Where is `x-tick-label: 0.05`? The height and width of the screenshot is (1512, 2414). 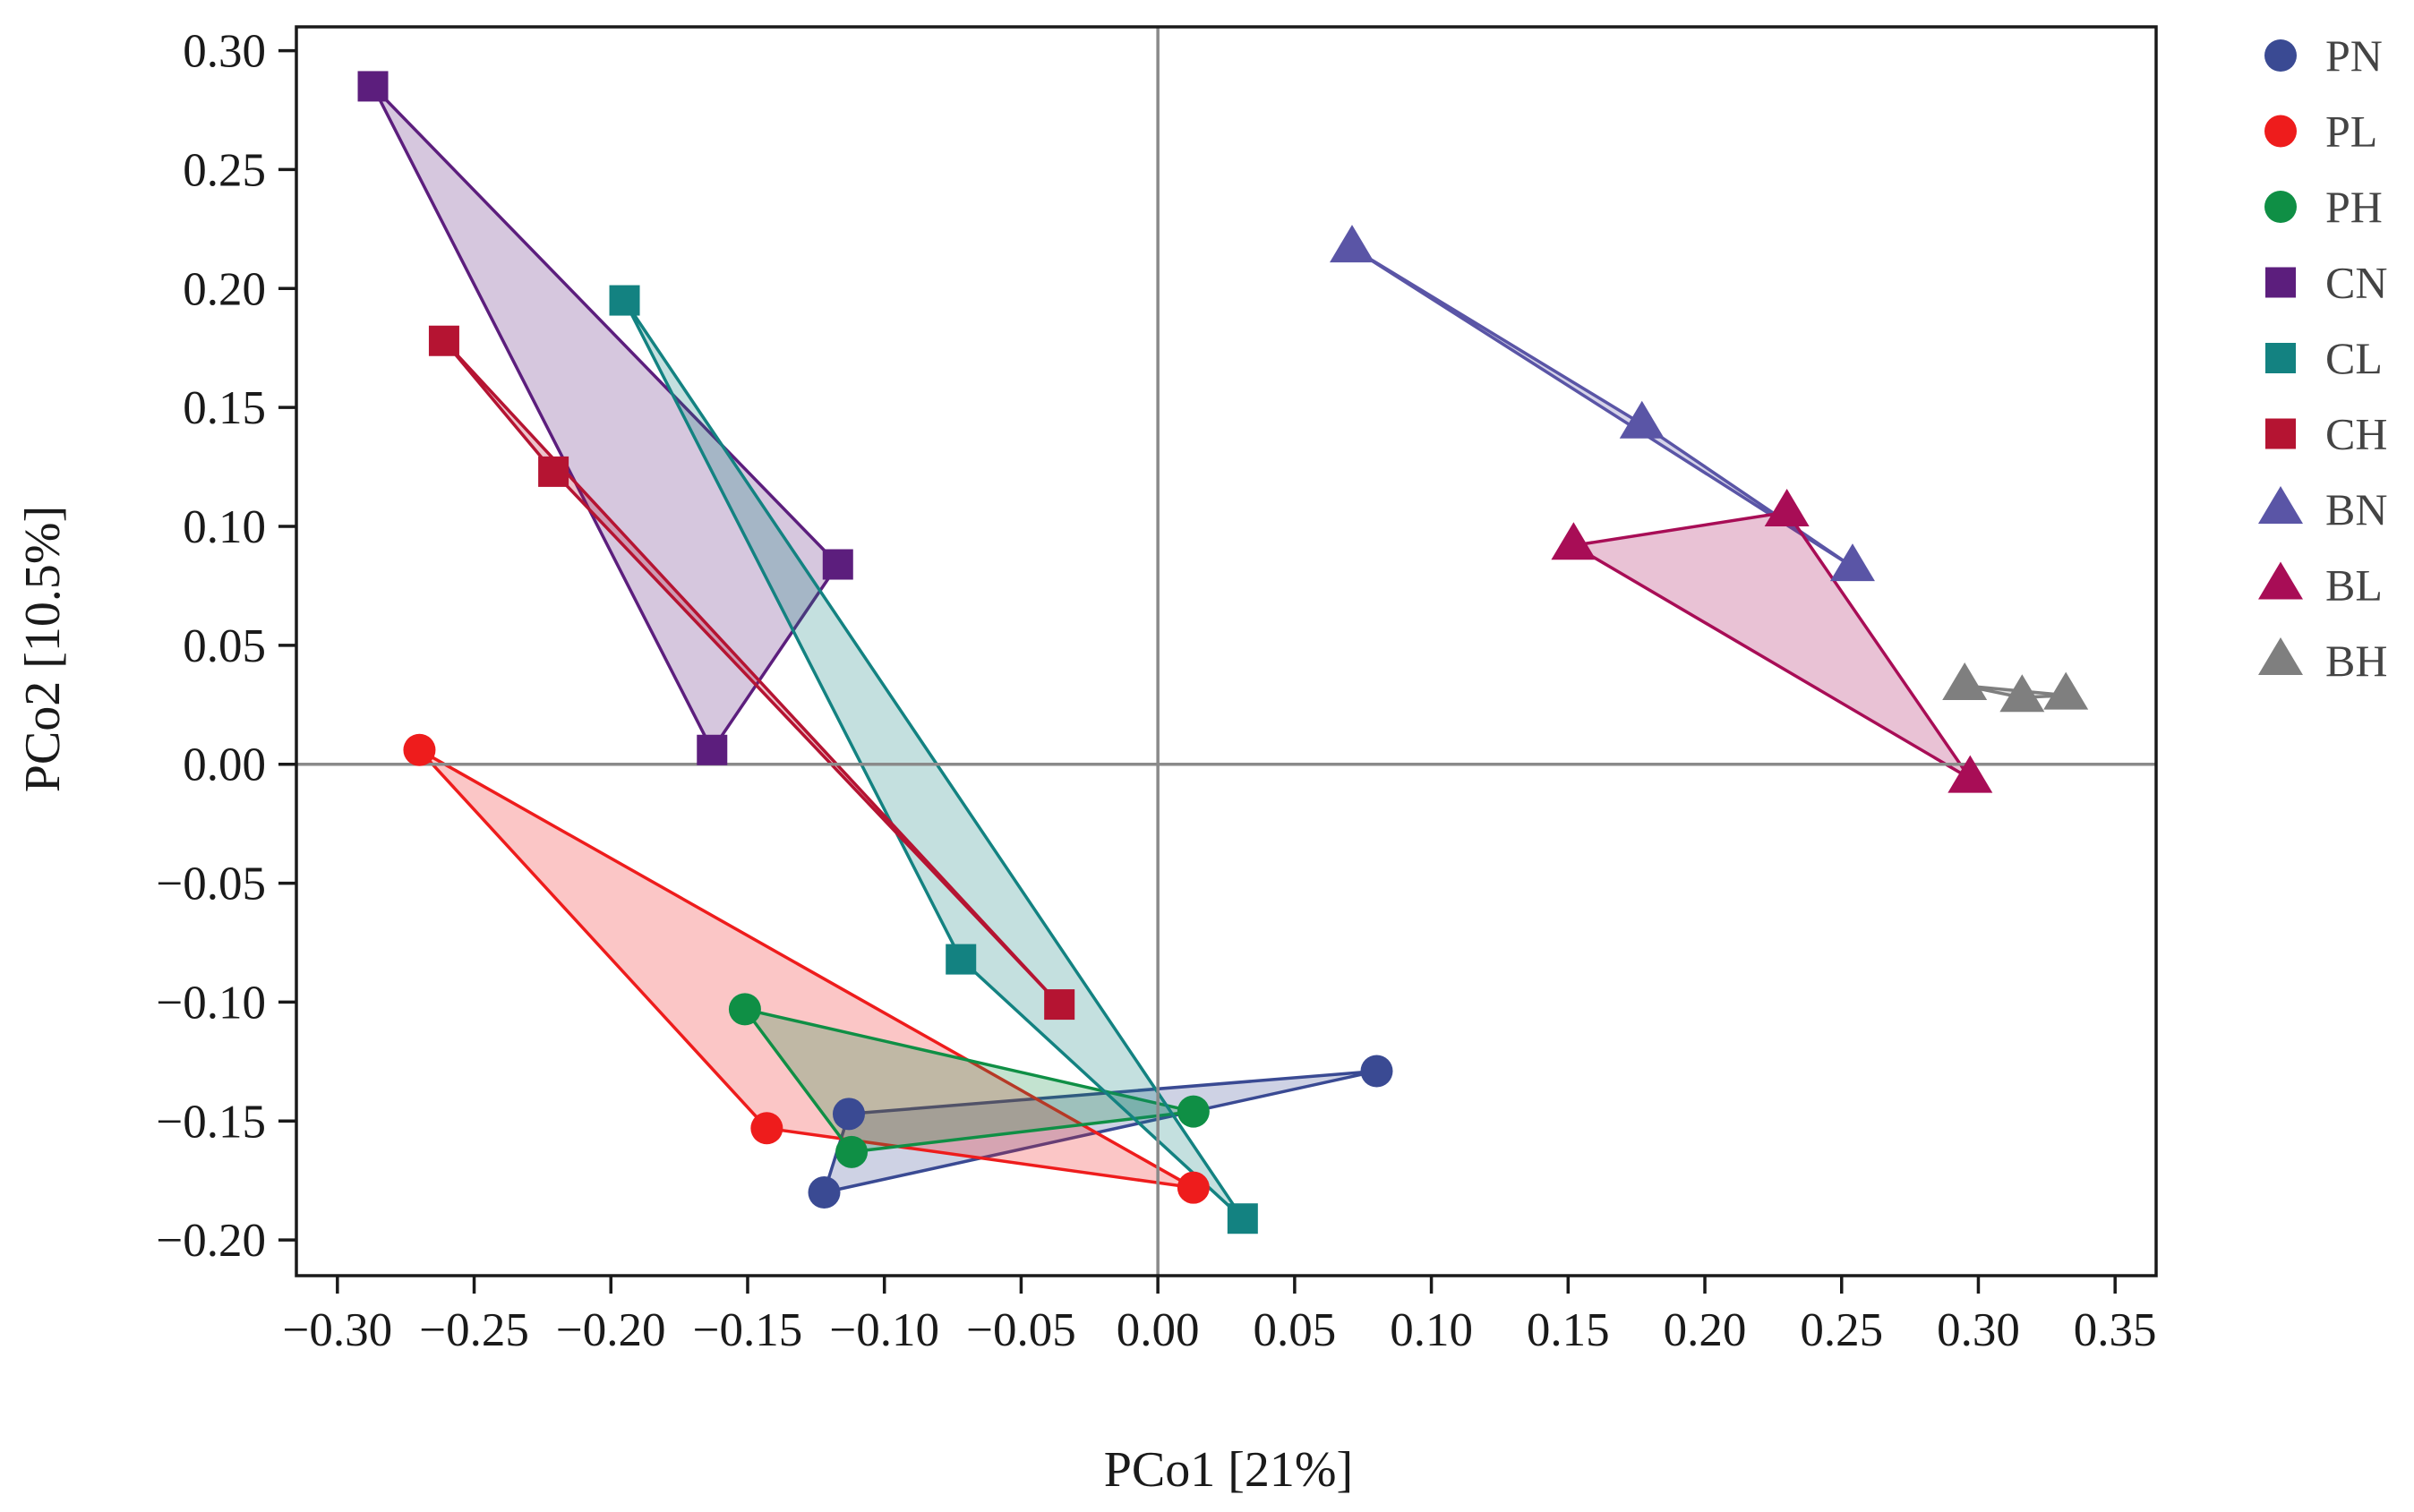 x-tick-label: 0.05 is located at coordinates (1294, 1330).